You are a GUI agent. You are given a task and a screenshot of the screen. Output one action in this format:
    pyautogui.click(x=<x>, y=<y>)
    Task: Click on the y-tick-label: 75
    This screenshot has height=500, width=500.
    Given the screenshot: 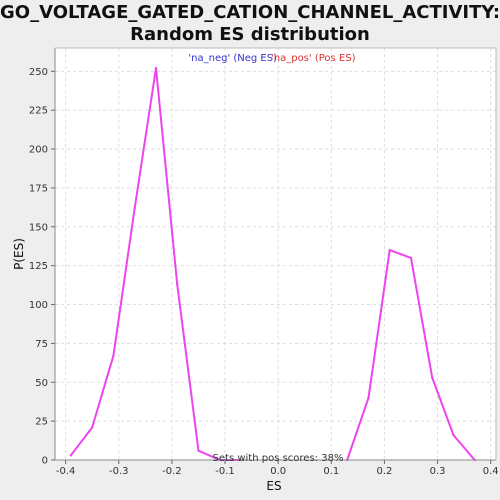 What is the action you would take?
    pyautogui.click(x=41, y=344)
    